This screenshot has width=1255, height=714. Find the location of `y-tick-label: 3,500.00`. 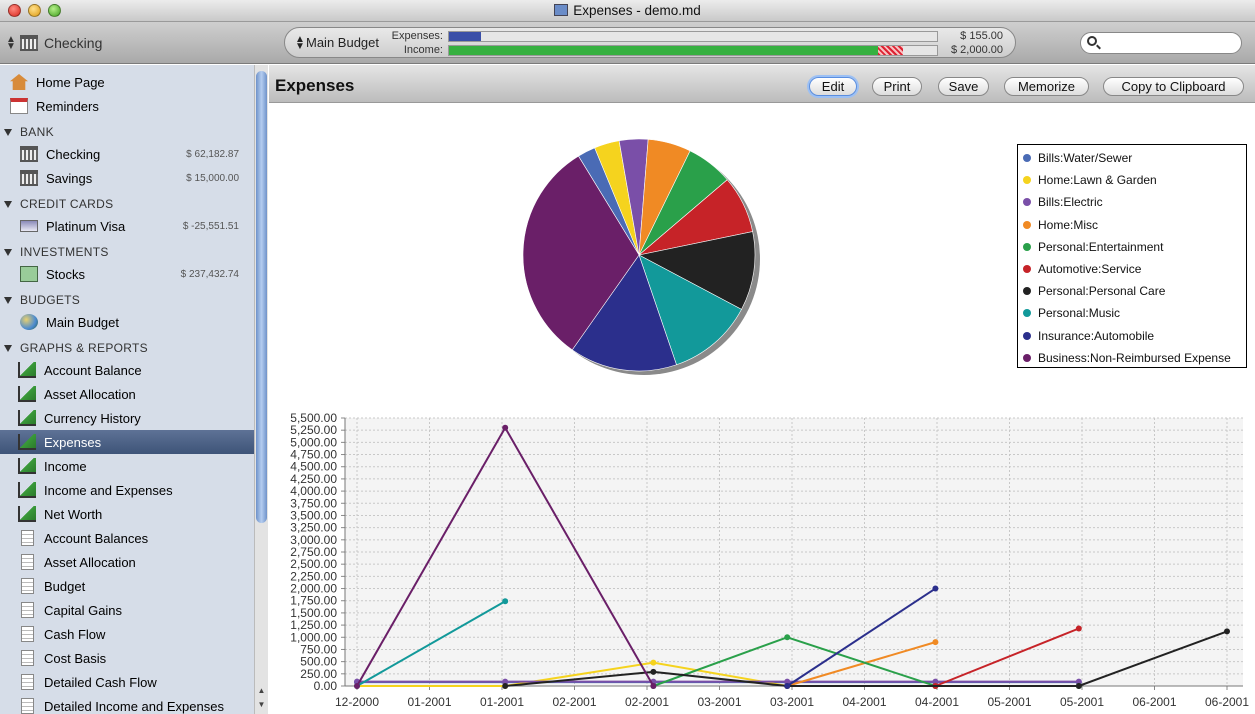

y-tick-label: 3,500.00 is located at coordinates (313, 515).